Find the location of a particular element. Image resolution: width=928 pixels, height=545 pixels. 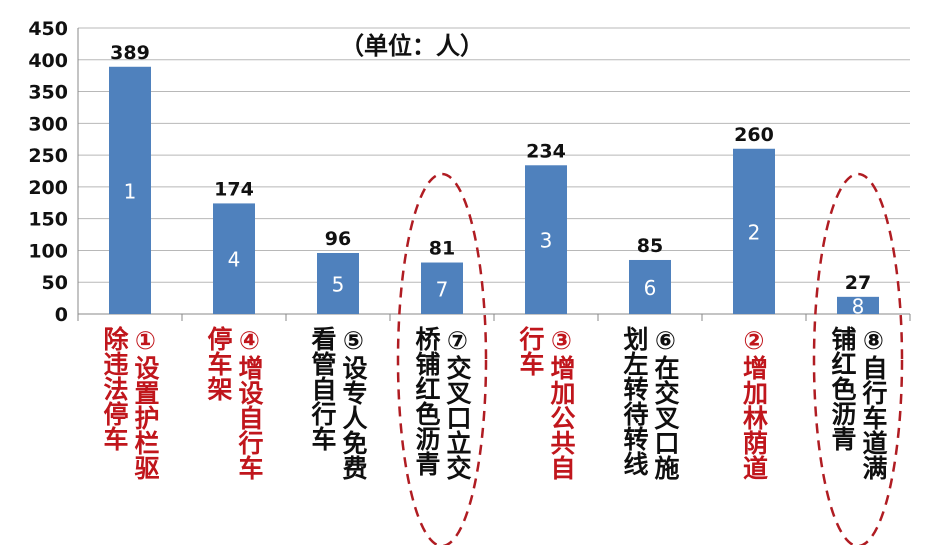

rank-label: 3 is located at coordinates (546, 241).